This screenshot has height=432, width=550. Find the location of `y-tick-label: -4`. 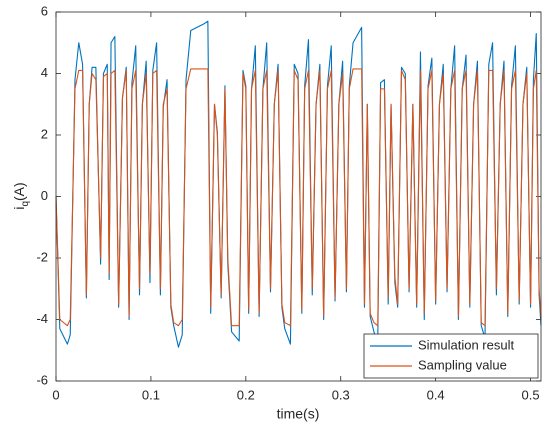

y-tick-label: -4 is located at coordinates (42, 318).